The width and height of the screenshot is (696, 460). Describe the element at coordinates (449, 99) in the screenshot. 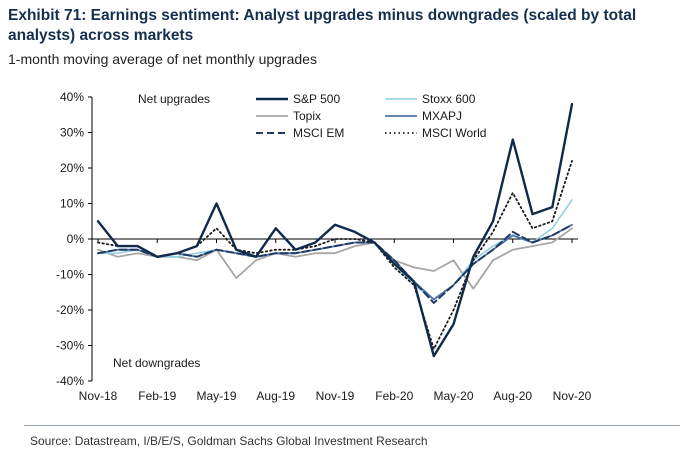

I see `legend-label: Stoxx 600` at that location.